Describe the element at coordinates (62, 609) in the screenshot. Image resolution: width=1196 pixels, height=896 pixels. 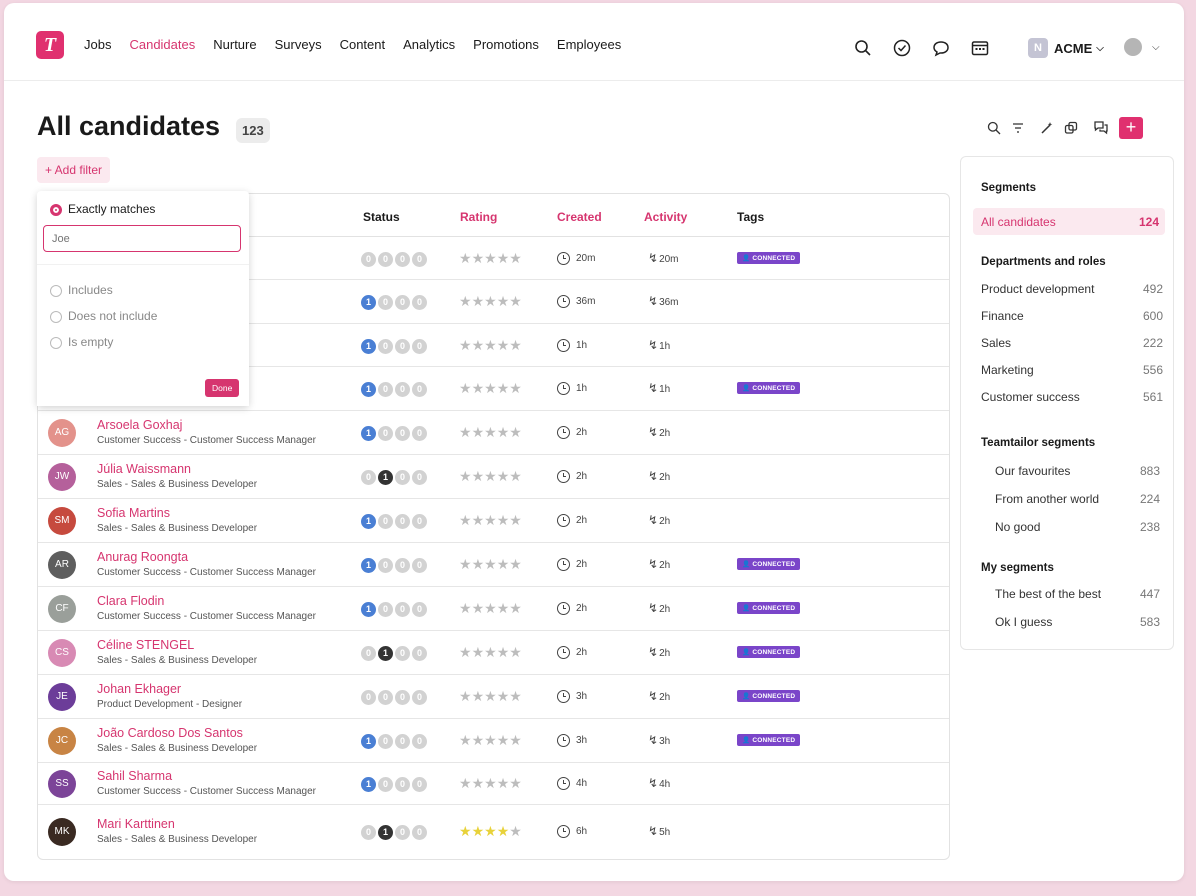
I see `avatar: CF` at that location.